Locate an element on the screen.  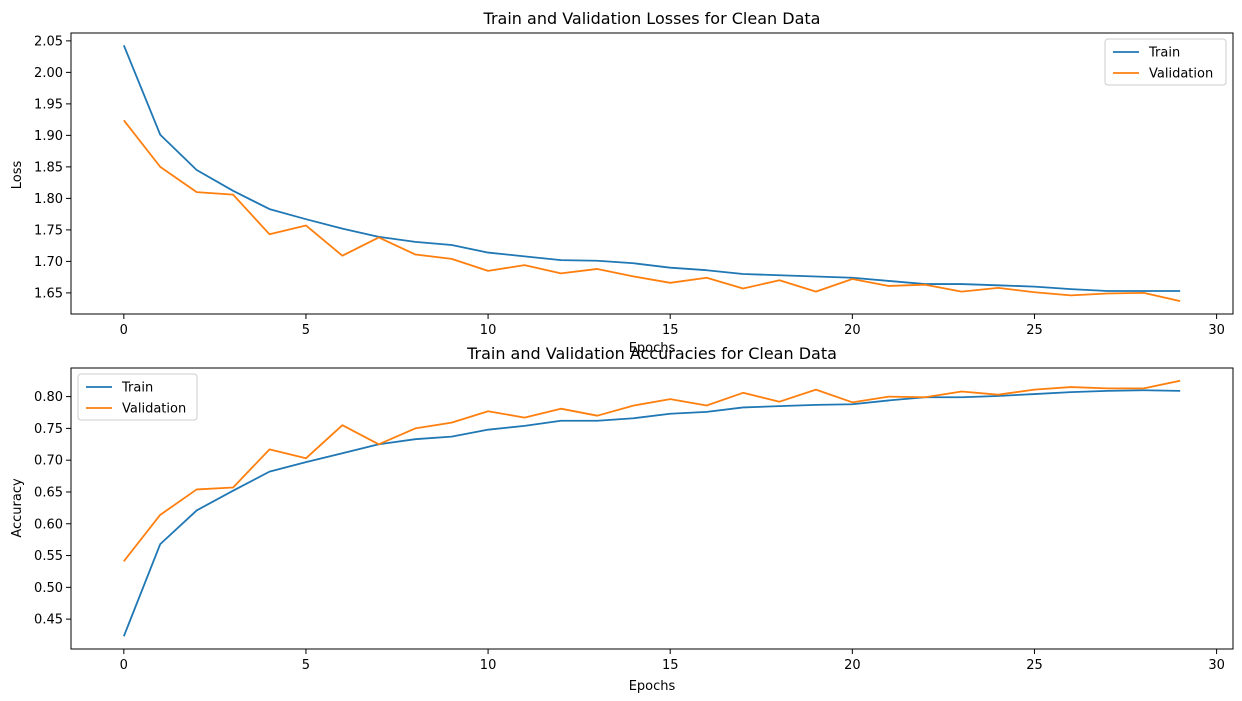
accuracy-legend-train-label: Train is located at coordinates (137, 388).